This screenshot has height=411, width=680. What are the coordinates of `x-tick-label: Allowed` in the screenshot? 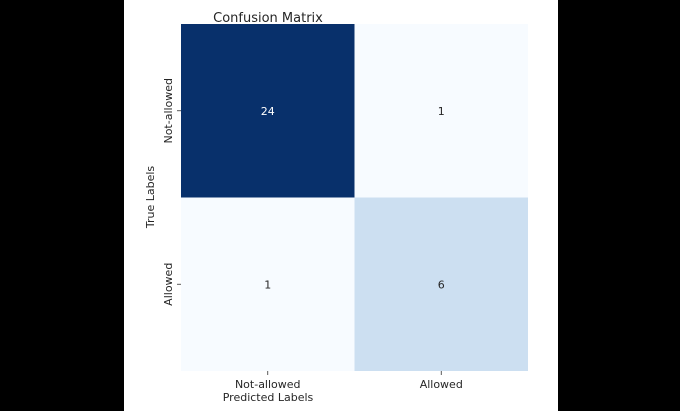 It's located at (441, 384).